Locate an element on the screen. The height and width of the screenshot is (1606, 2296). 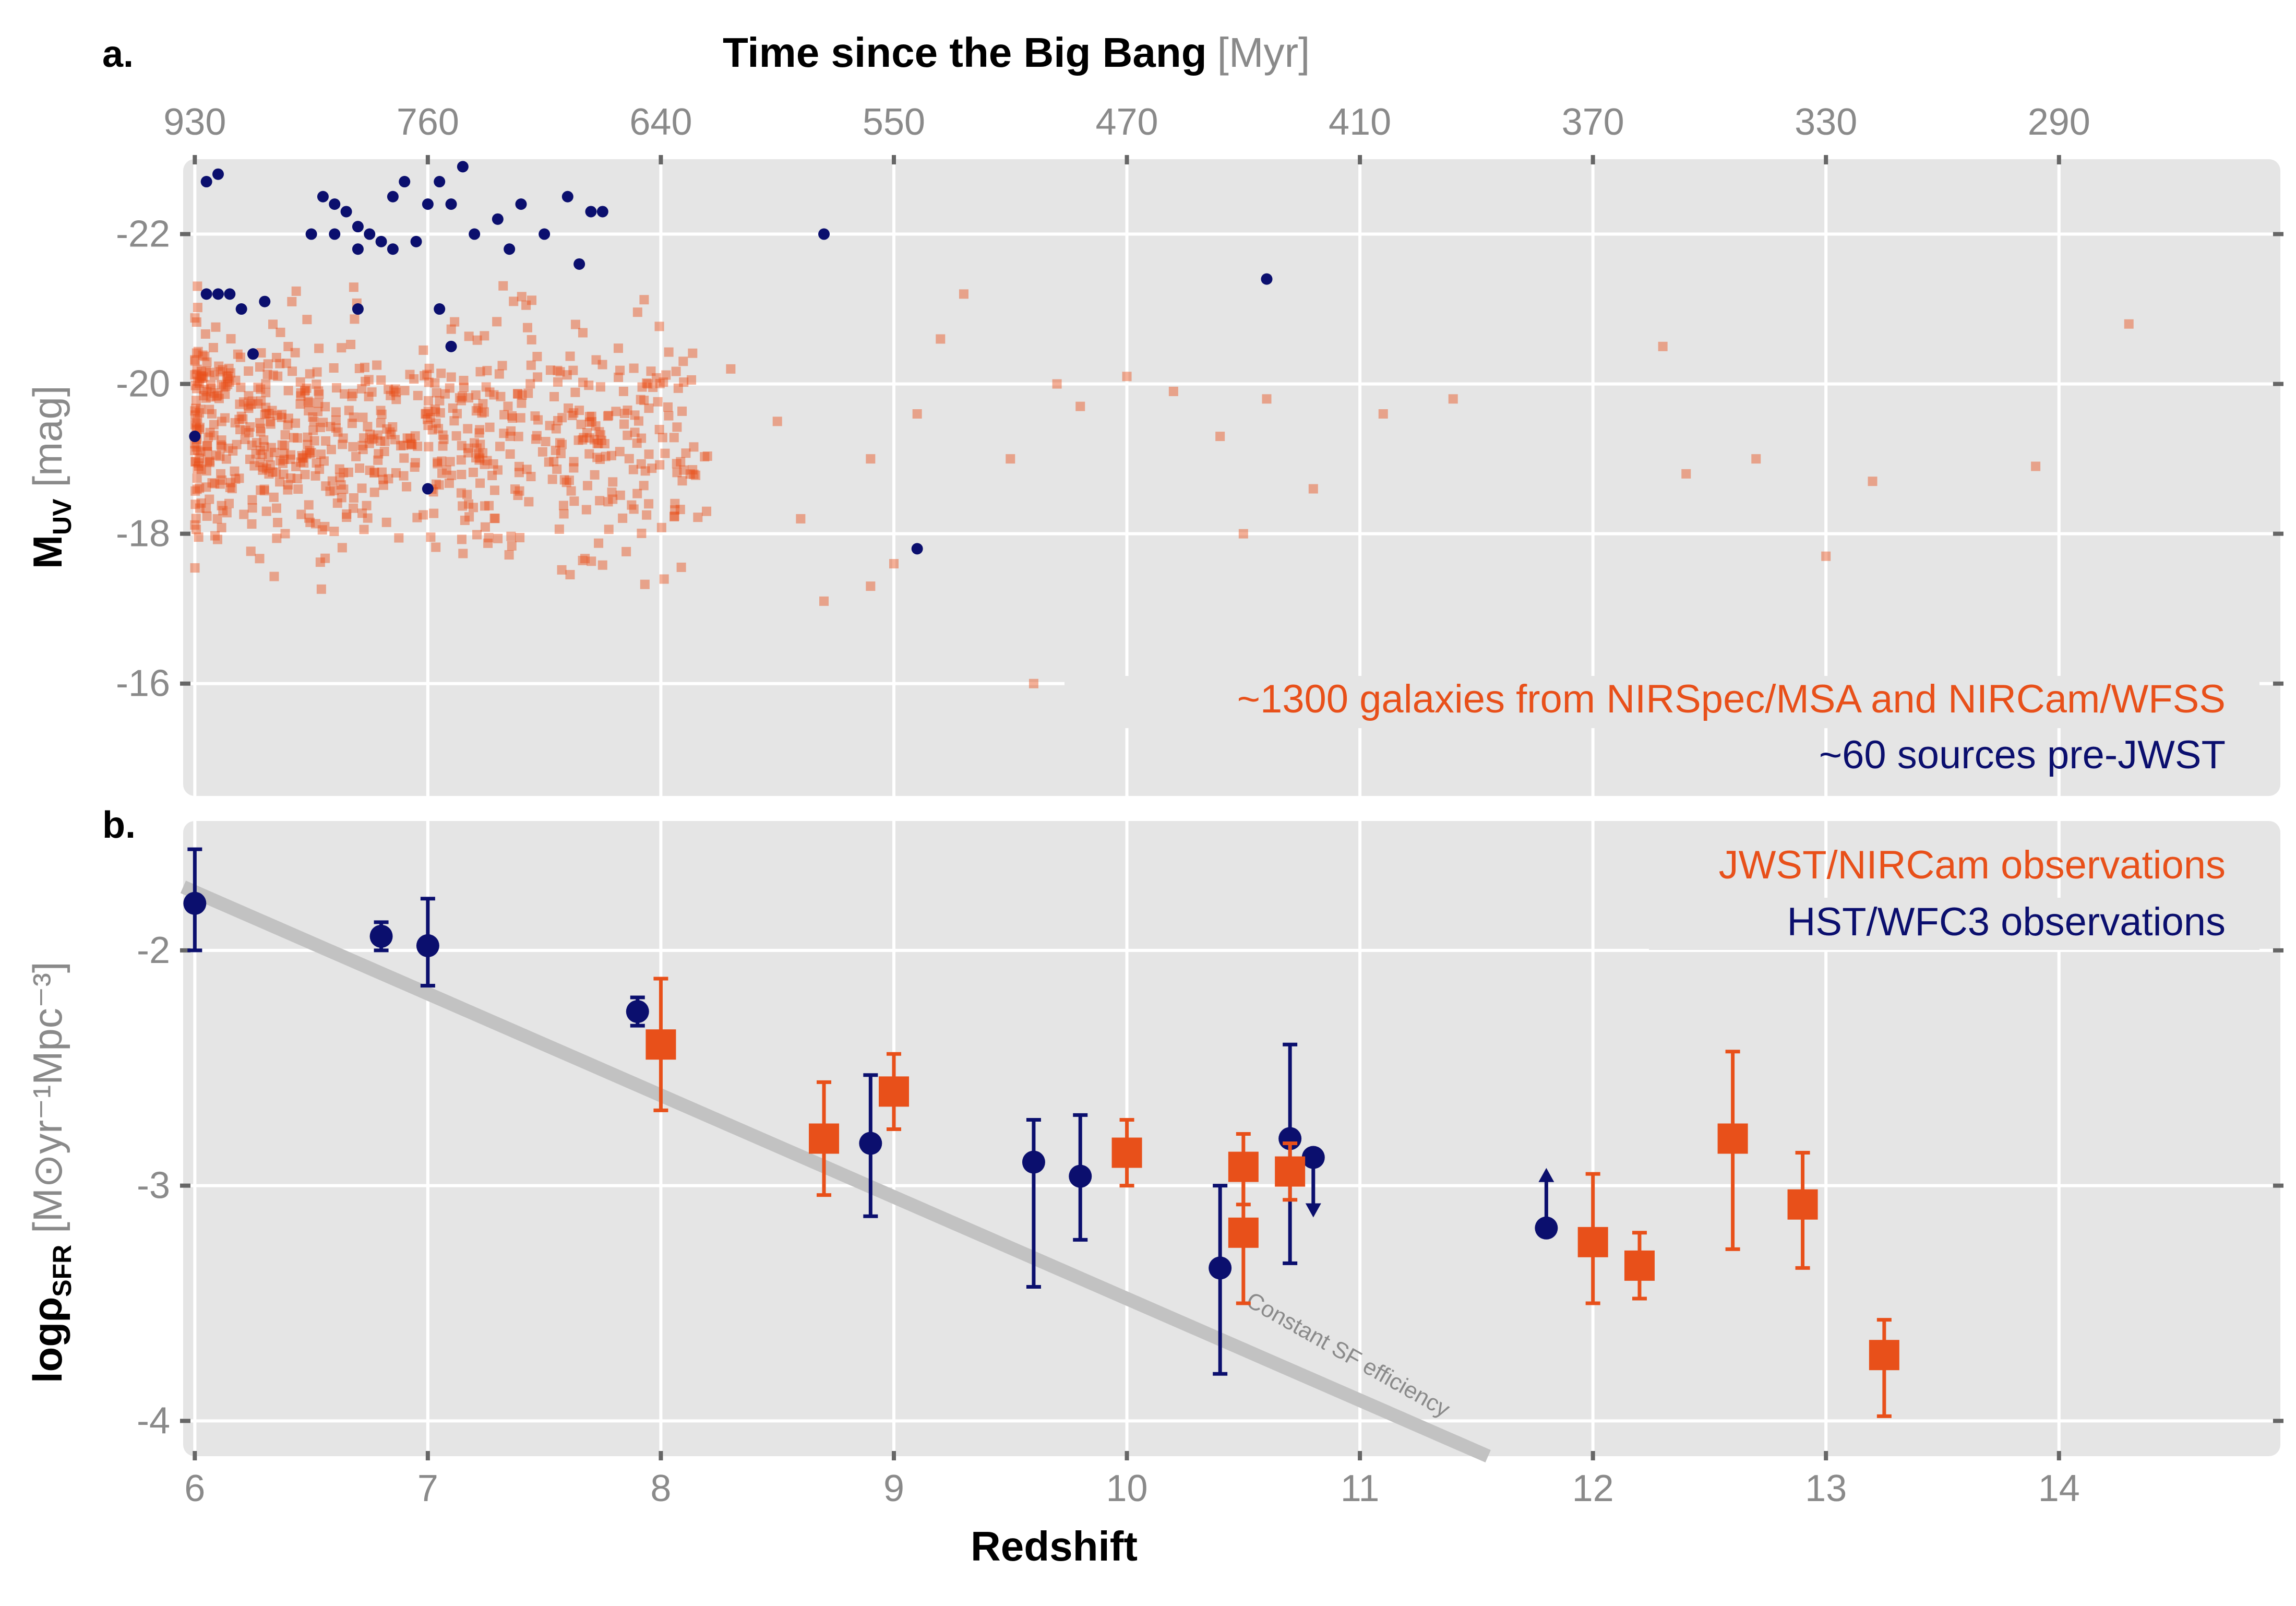
top-tick-label: 290 is located at coordinates (2059, 122).